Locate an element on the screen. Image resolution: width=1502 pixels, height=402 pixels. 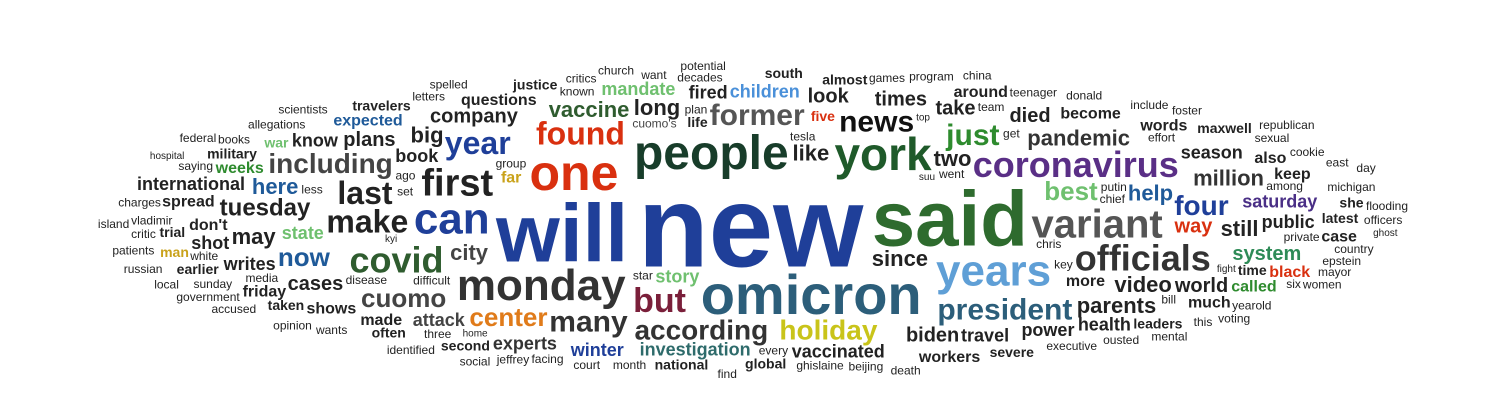
word: like is located at coordinates (811, 152).